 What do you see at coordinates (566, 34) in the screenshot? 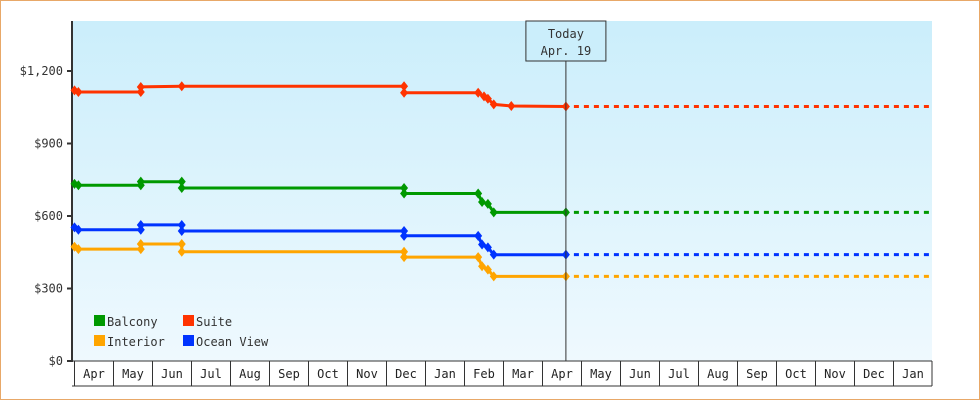
I see `today-label: Today` at bounding box center [566, 34].